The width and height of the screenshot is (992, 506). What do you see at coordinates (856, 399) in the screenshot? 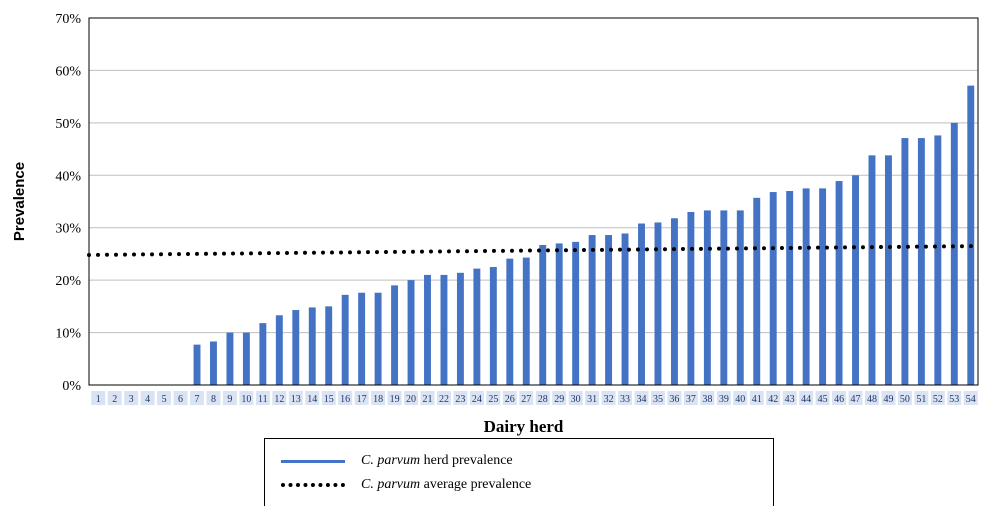
I see `x-tick-label: 47` at bounding box center [856, 399].